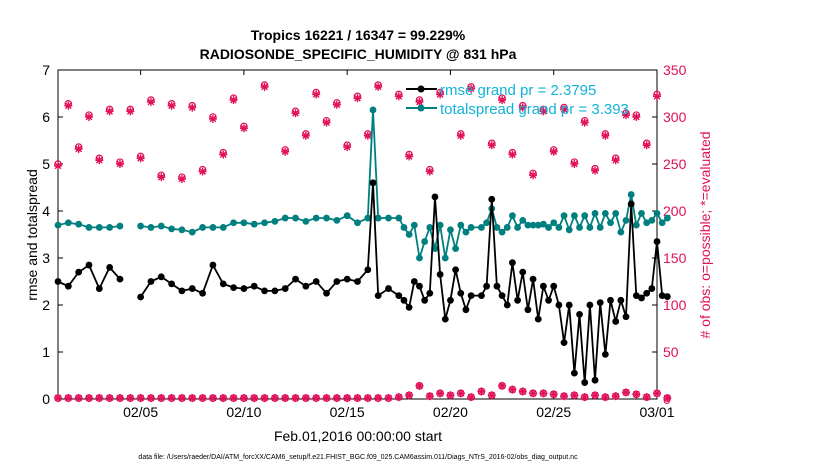 The image size is (830, 475). What do you see at coordinates (243, 412) in the screenshot?
I see `x-tick-label: 02/10` at bounding box center [243, 412].